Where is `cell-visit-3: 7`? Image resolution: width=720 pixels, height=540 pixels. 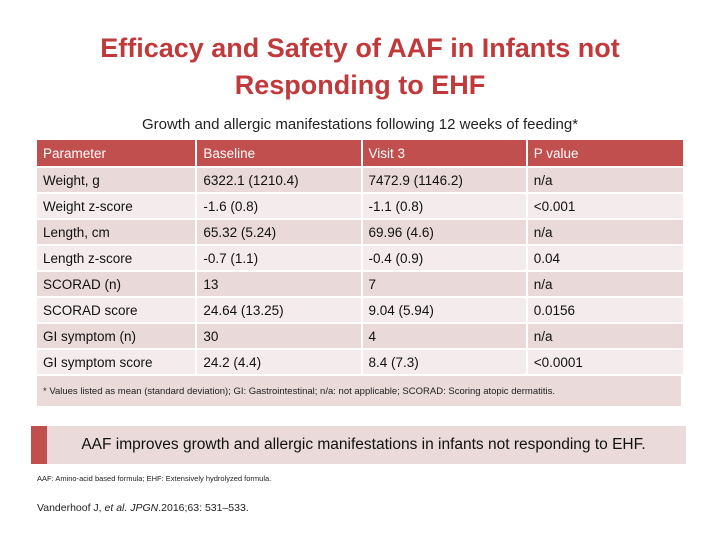
cell-visit-3: 7 is located at coordinates (445, 285).